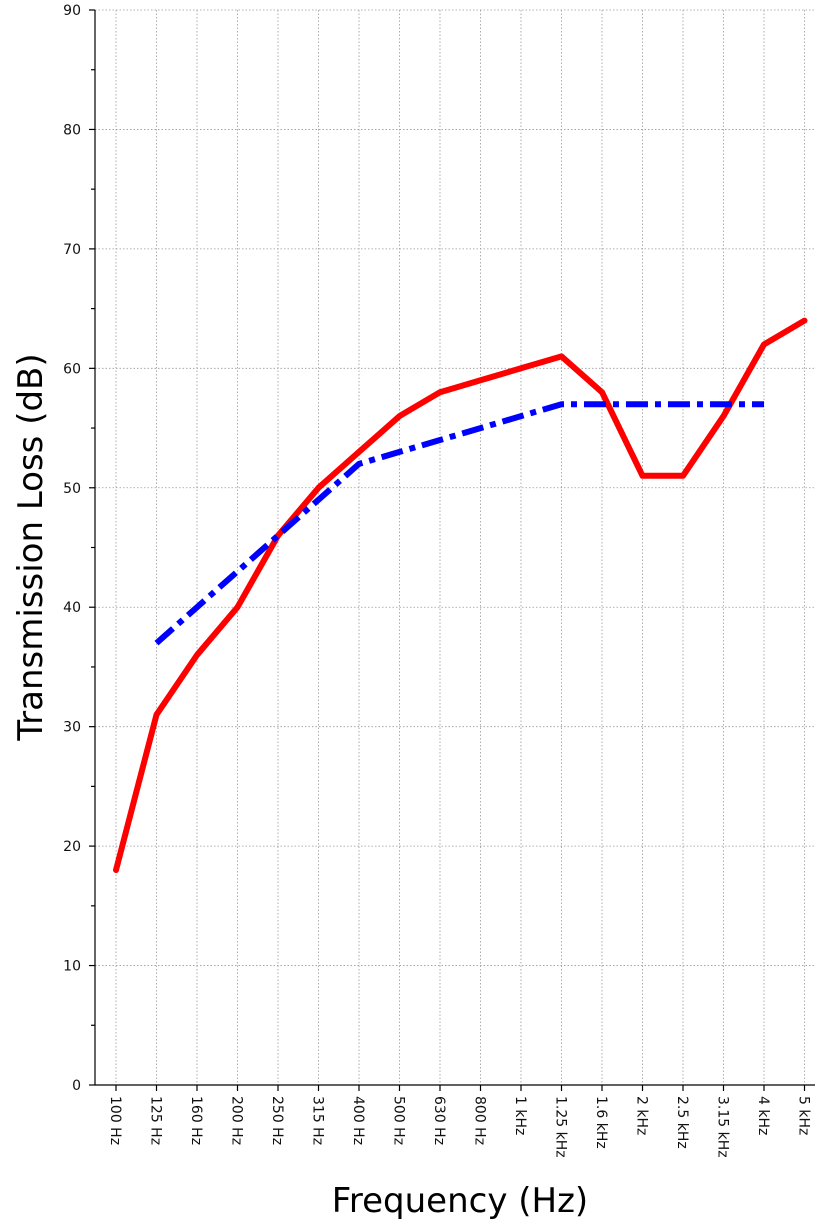 This screenshot has height=1228, width=815. What do you see at coordinates (115, 1120) in the screenshot?
I see `x-tick-label: 100 Hz` at bounding box center [115, 1120].